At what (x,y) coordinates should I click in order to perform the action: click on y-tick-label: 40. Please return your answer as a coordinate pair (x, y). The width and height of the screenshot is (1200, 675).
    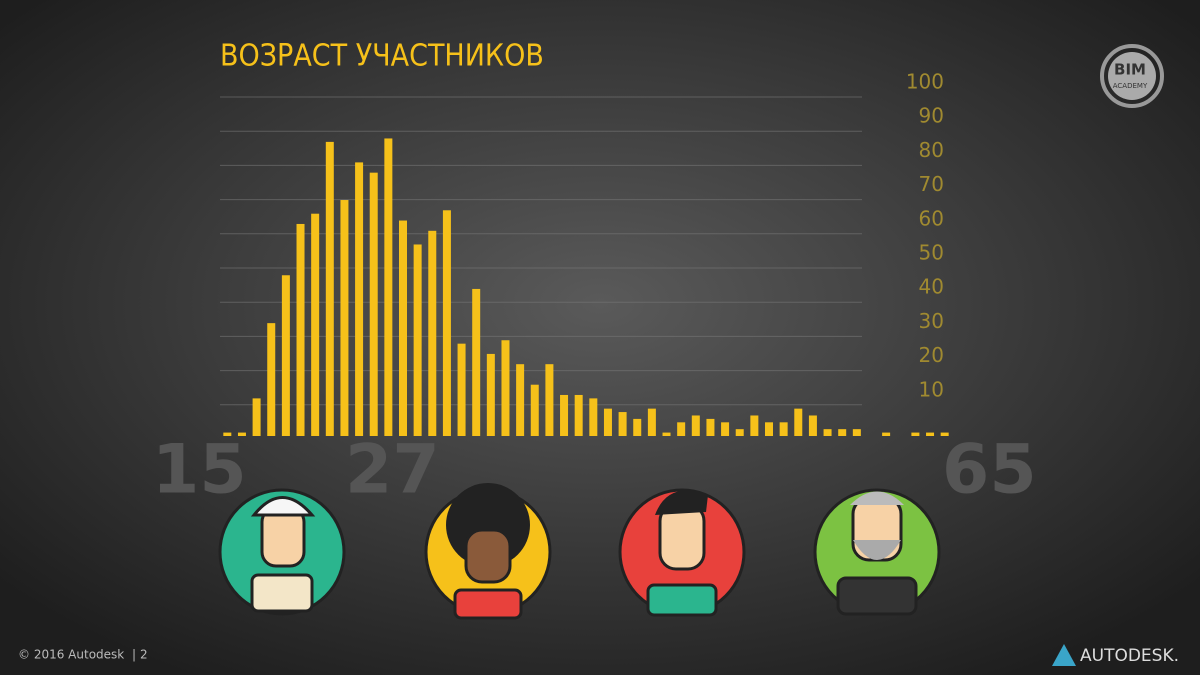
    Looking at the image, I should click on (931, 287).